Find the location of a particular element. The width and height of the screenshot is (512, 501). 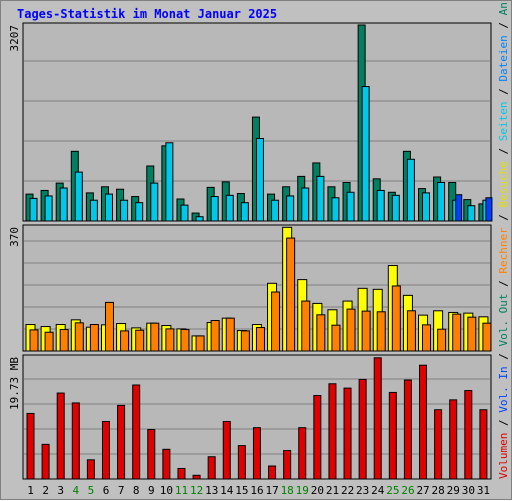

x-label-day-15: 15 is located at coordinates (241, 490).